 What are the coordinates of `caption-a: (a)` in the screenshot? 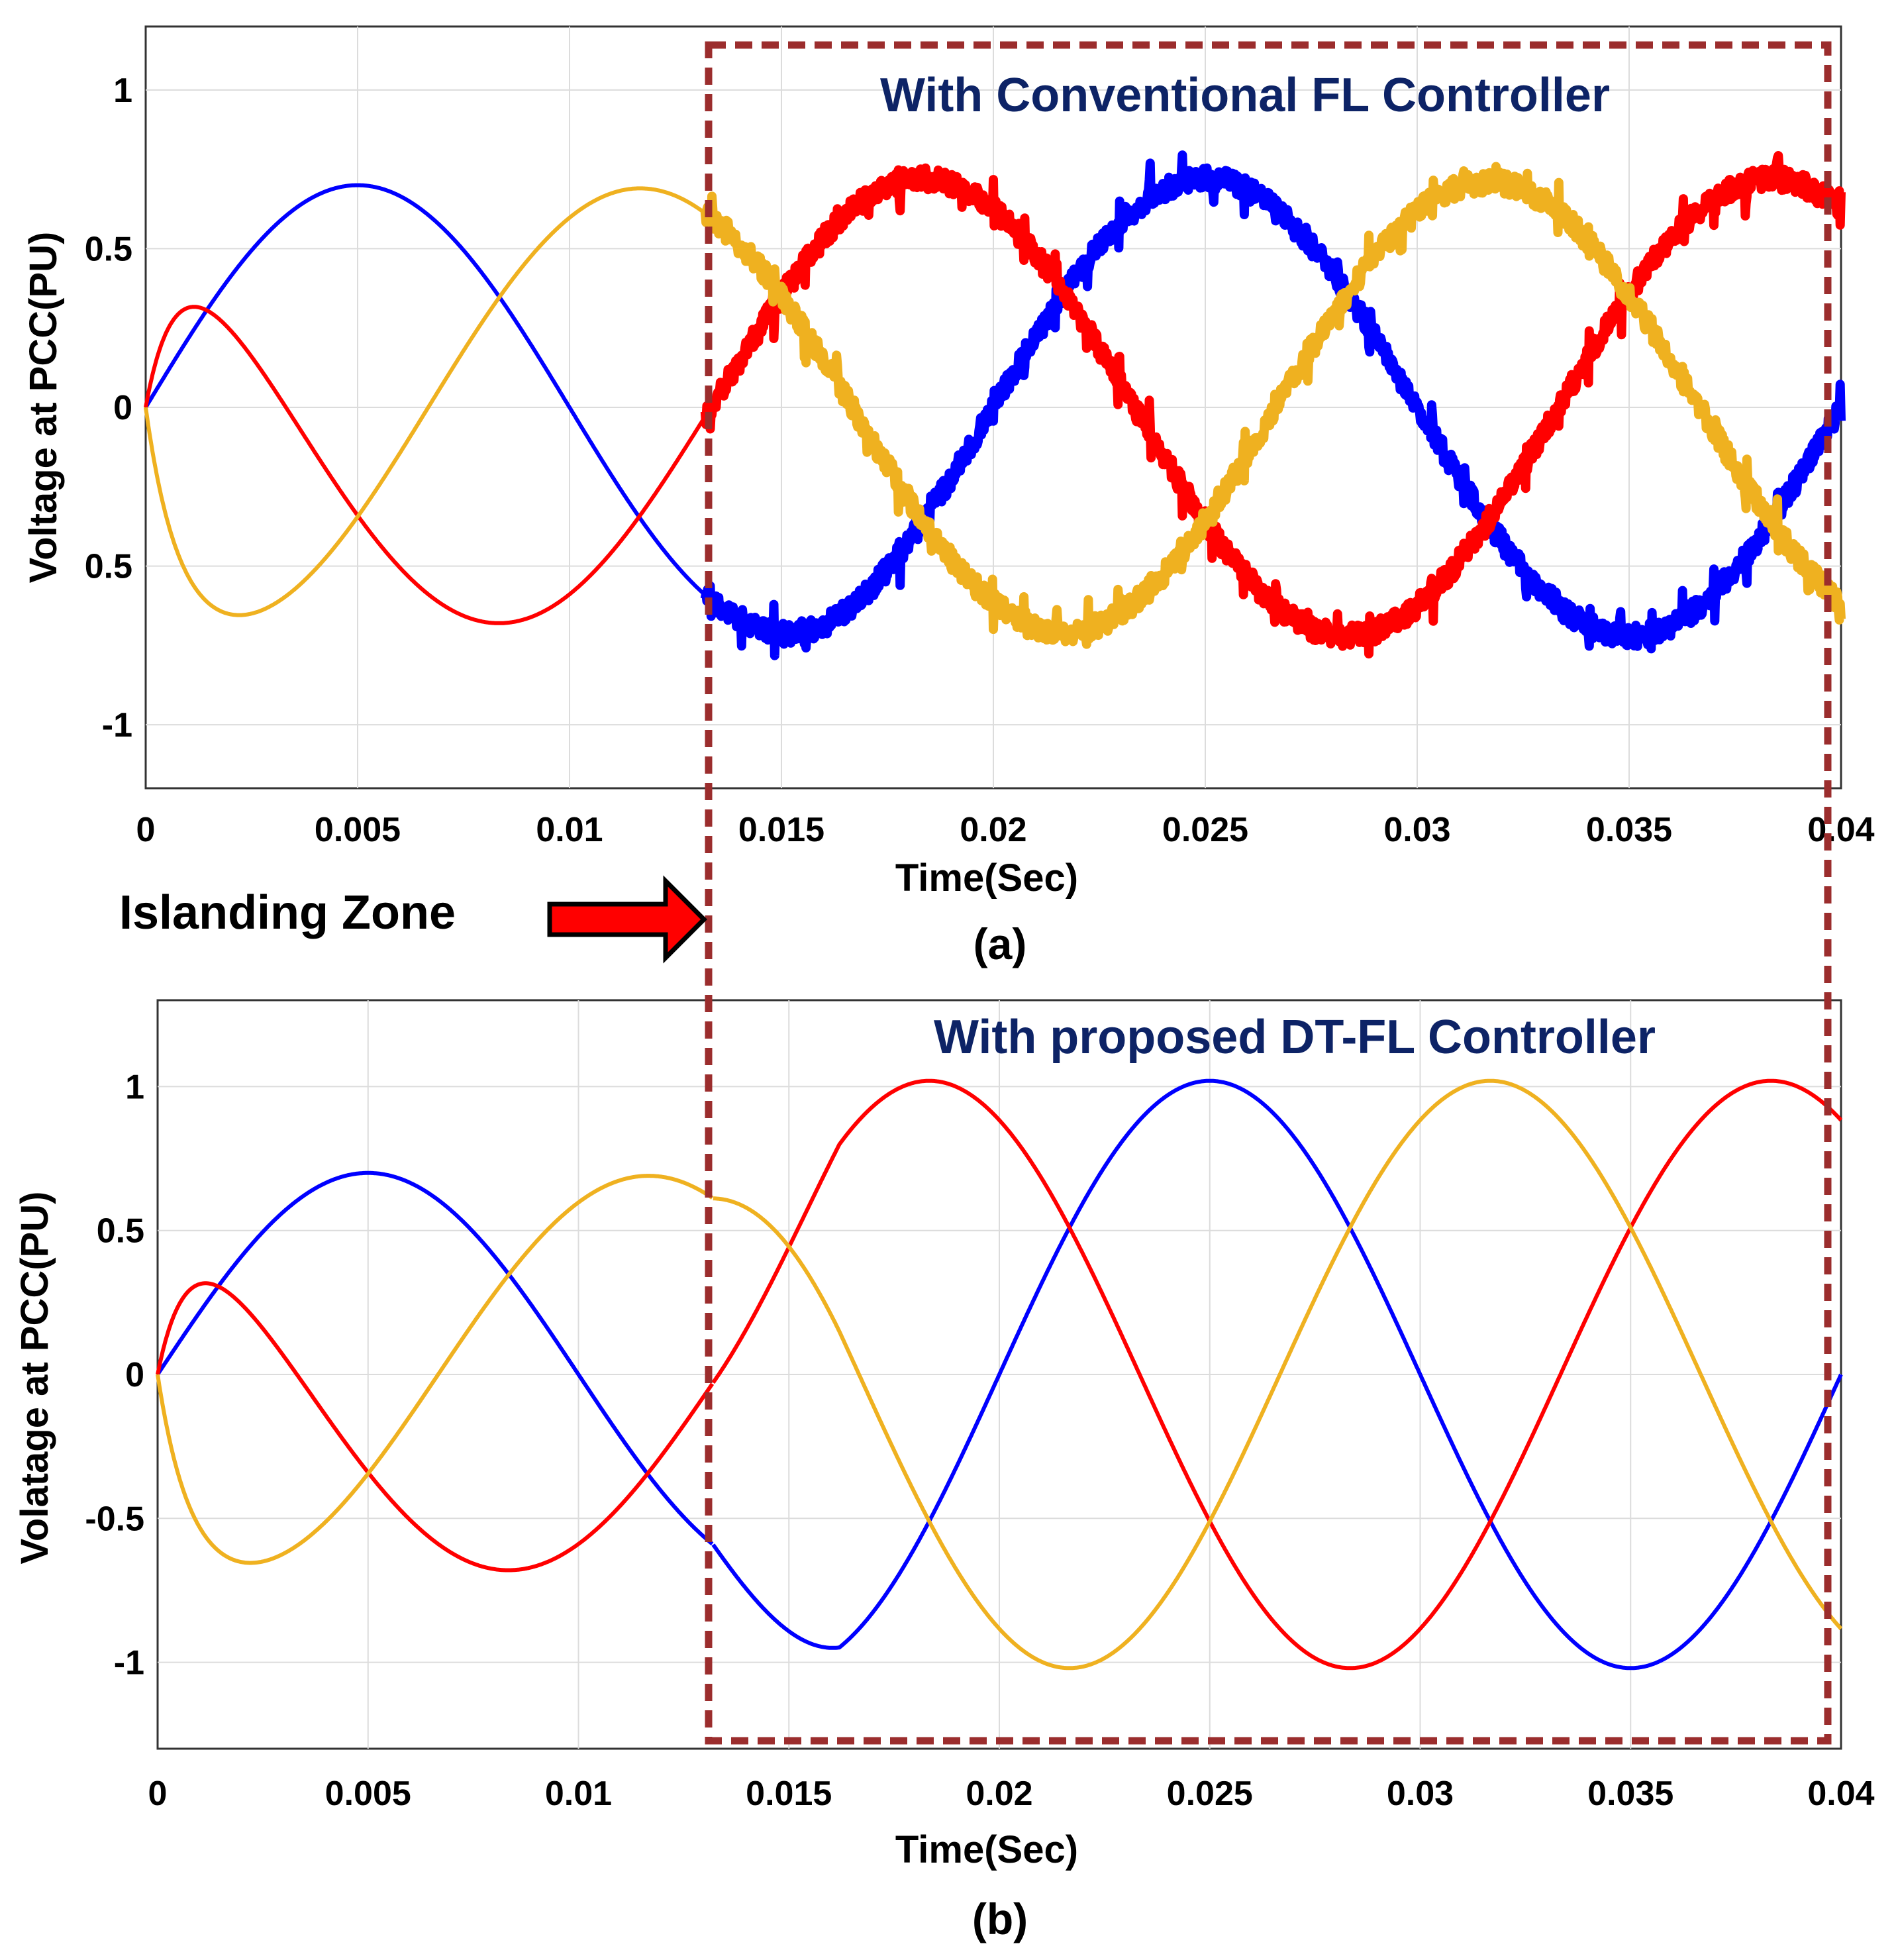 It's located at (1000, 943).